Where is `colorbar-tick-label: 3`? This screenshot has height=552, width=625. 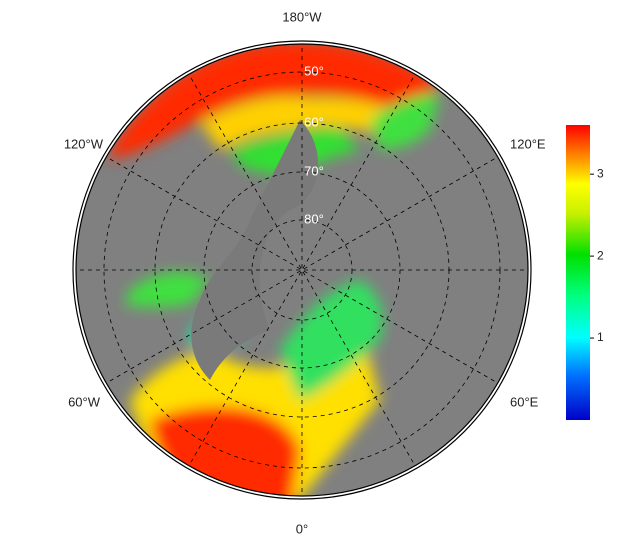 colorbar-tick-label: 3 is located at coordinates (600, 173).